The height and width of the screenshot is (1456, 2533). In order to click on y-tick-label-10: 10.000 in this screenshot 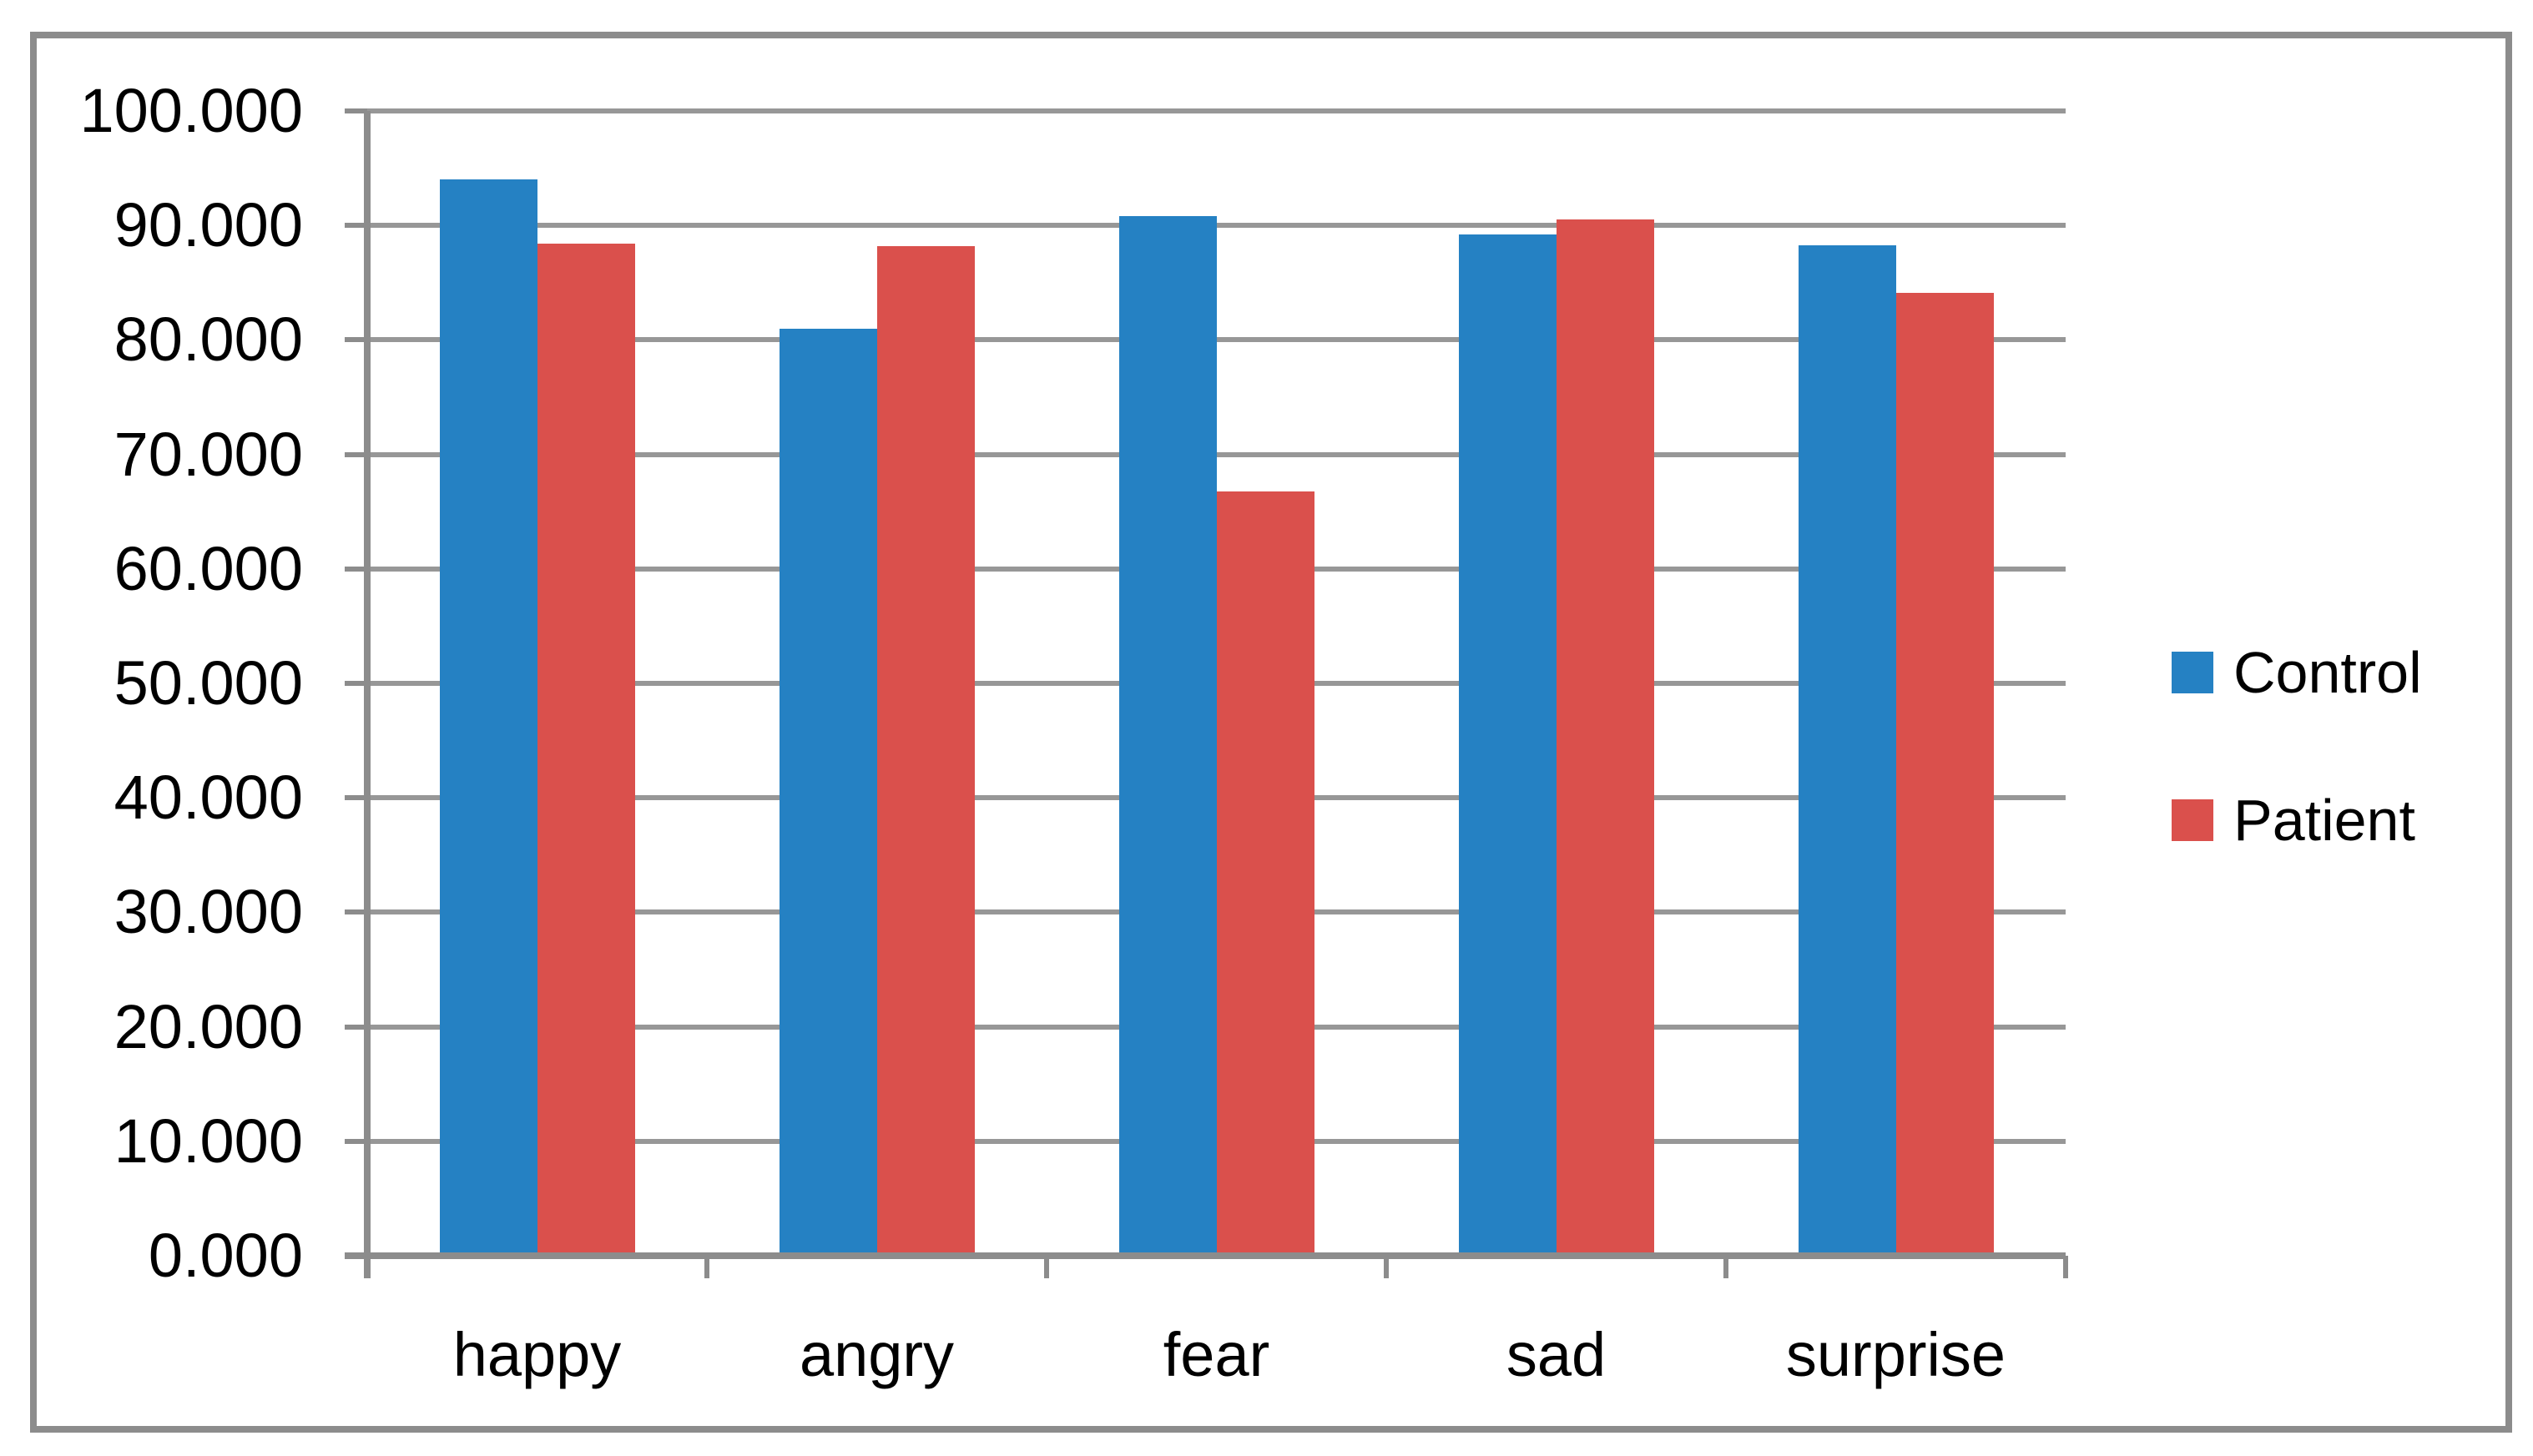, I will do `click(208, 1141)`.